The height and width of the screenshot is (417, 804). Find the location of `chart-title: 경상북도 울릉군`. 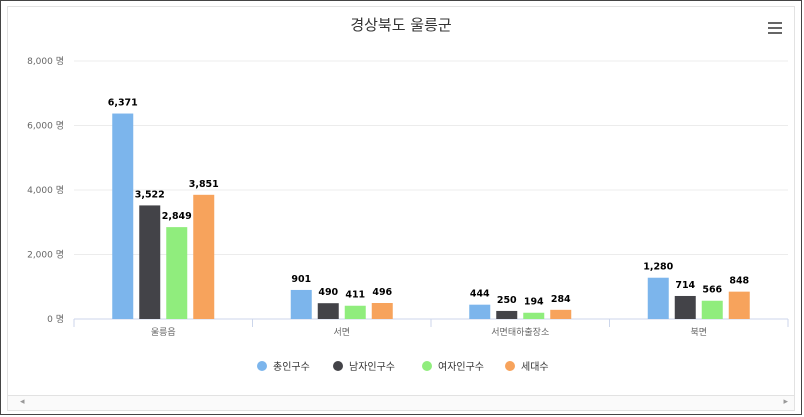

chart-title: 경상북도 울릉군 is located at coordinates (401, 25).